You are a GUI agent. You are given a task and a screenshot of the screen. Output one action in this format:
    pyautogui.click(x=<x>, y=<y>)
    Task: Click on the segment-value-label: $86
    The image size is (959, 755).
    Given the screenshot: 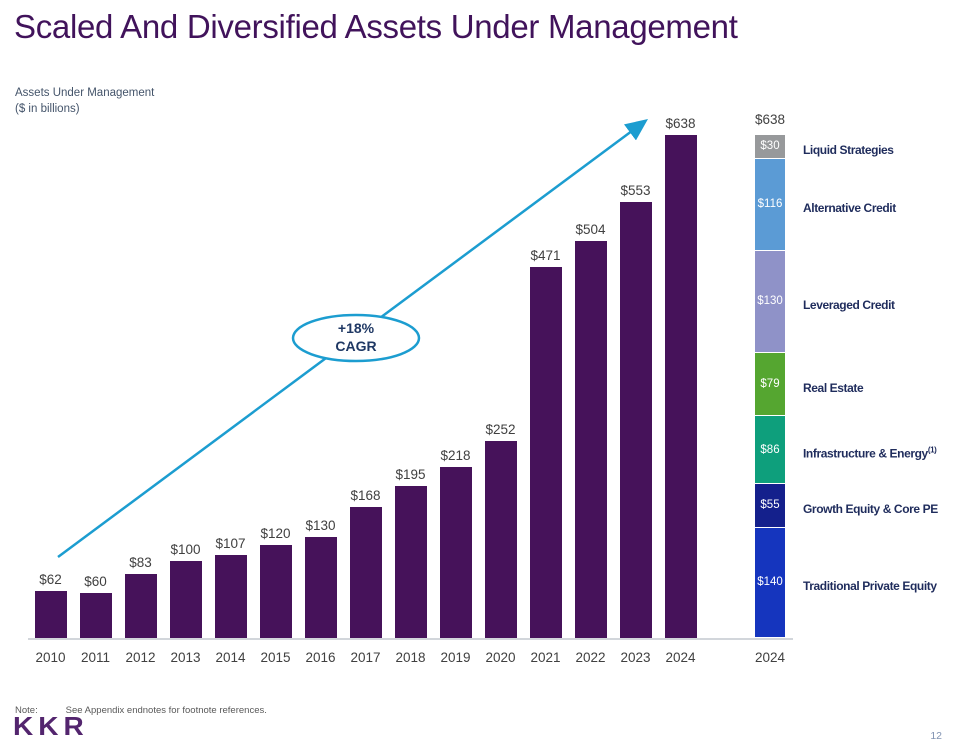 What is the action you would take?
    pyautogui.click(x=770, y=449)
    